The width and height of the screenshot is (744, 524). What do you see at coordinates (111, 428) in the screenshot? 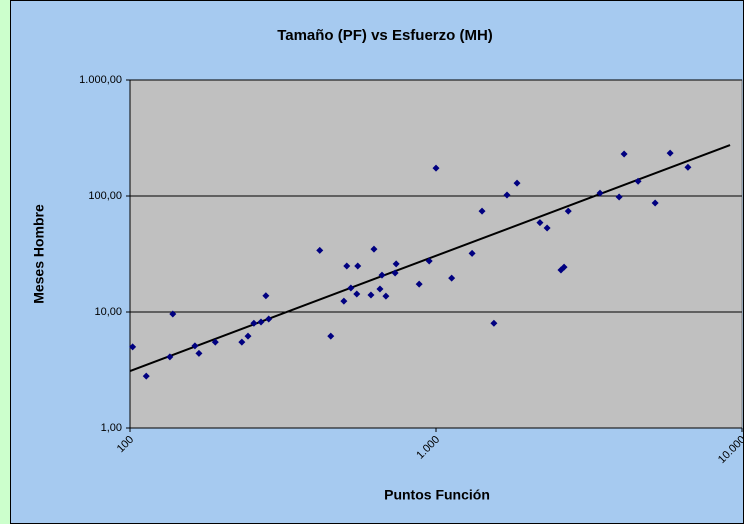
I see `y-tick-label: 1,00` at bounding box center [111, 428].